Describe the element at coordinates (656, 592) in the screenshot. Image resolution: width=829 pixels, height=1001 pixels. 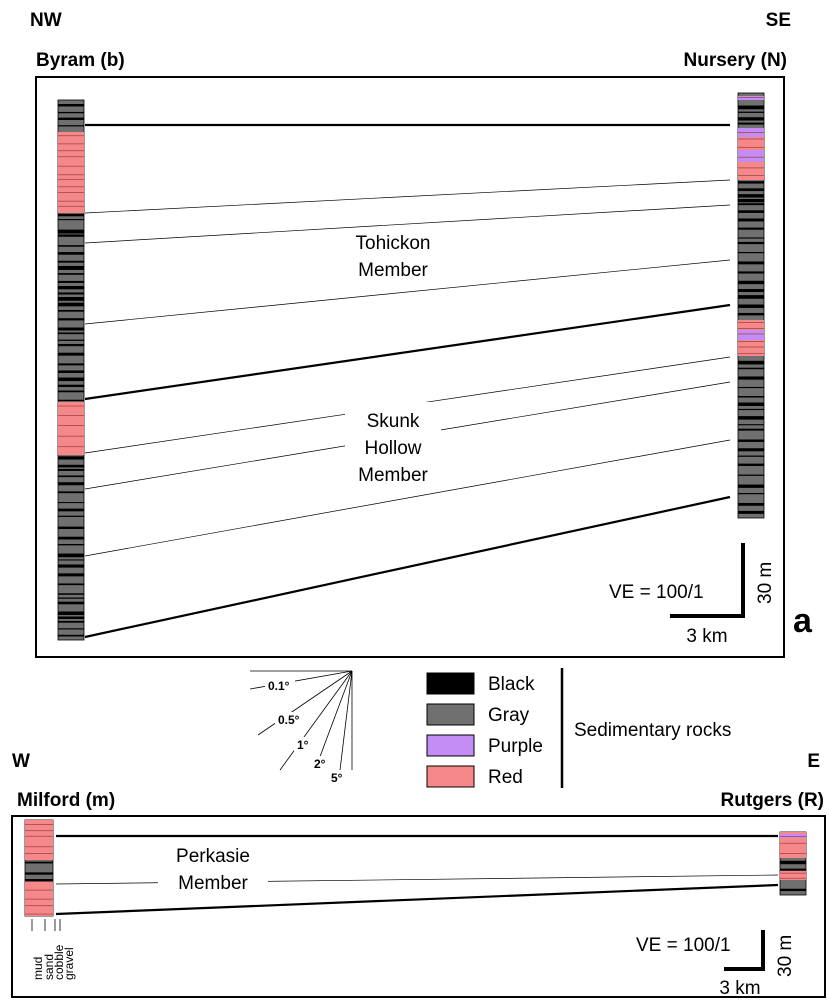
I see `vertical-exaggeration-a: VE = 100/1` at that location.